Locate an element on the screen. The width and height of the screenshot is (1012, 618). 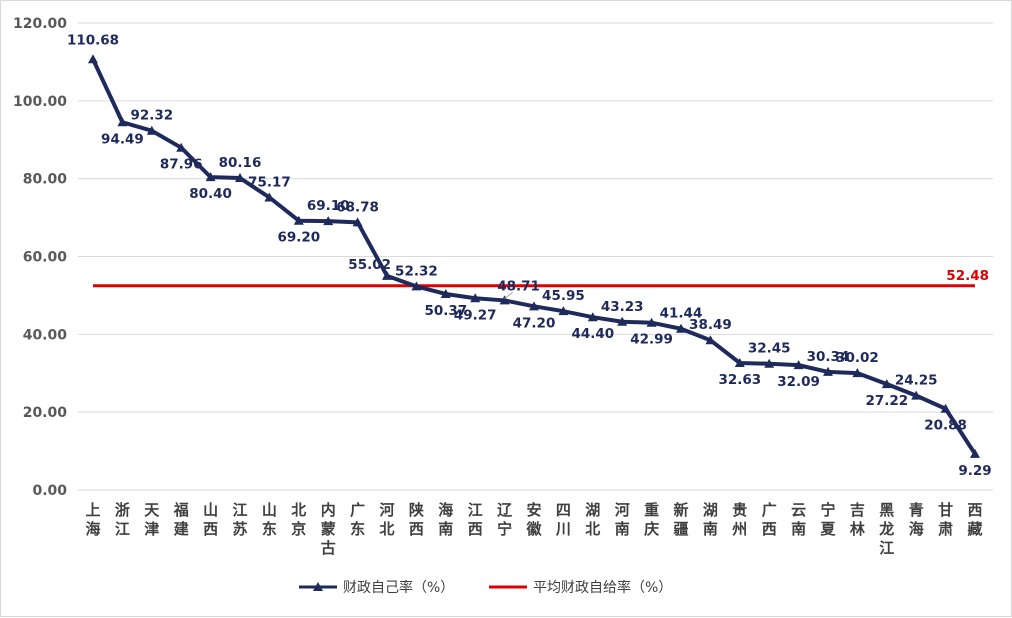
data-label: 32.45 is located at coordinates (769, 349).